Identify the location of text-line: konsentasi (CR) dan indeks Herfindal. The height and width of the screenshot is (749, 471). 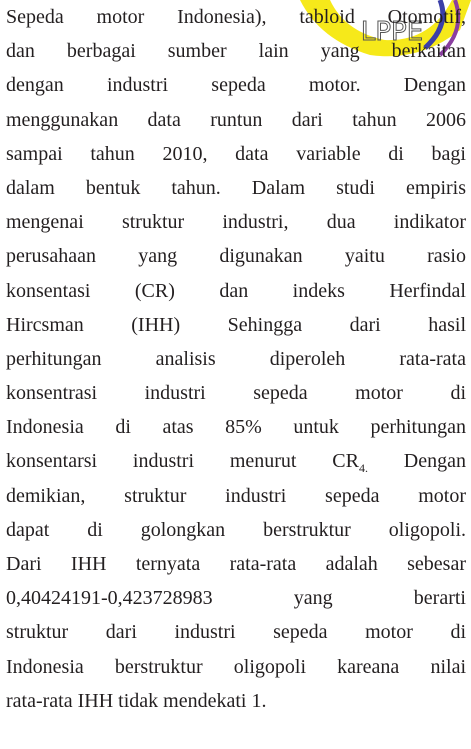
(236, 290).